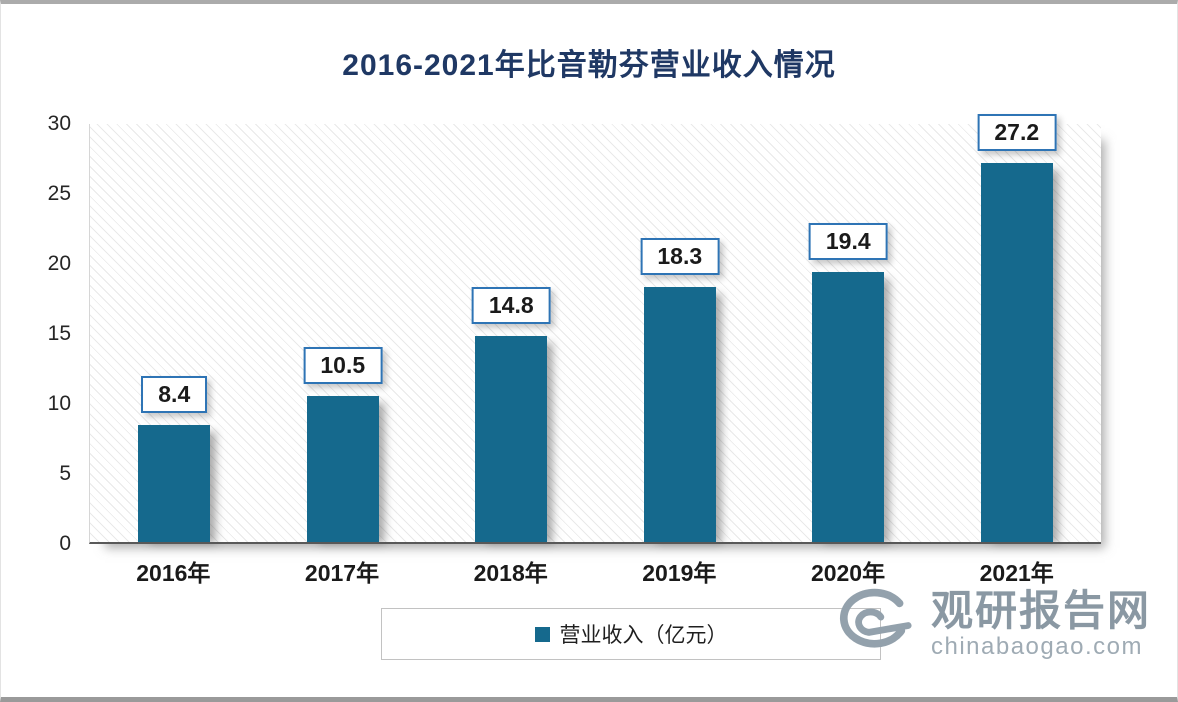  I want to click on bar-slot: 10.5, so click(343, 333).